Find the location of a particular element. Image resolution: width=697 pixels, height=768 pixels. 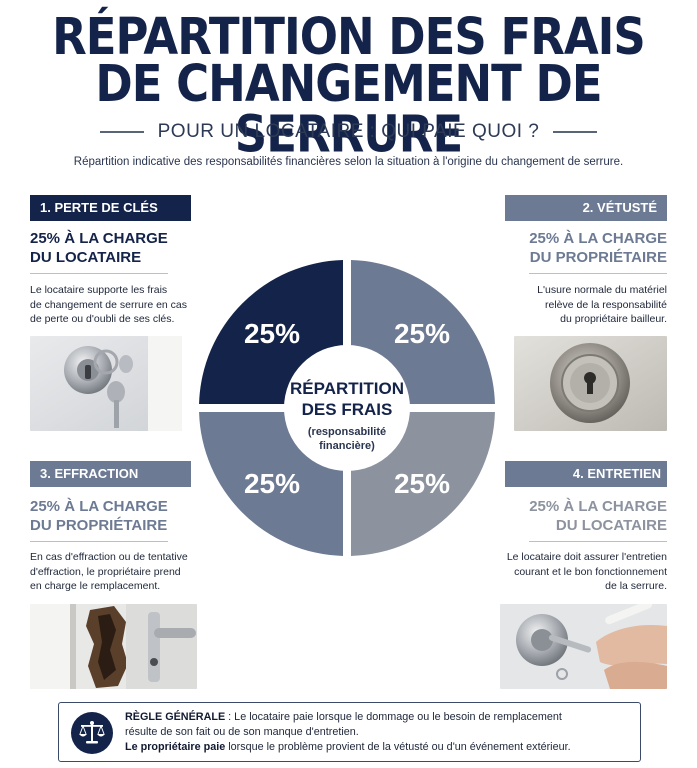

pie-center-title-line-1: RÉPARTITION is located at coordinates (347, 388).